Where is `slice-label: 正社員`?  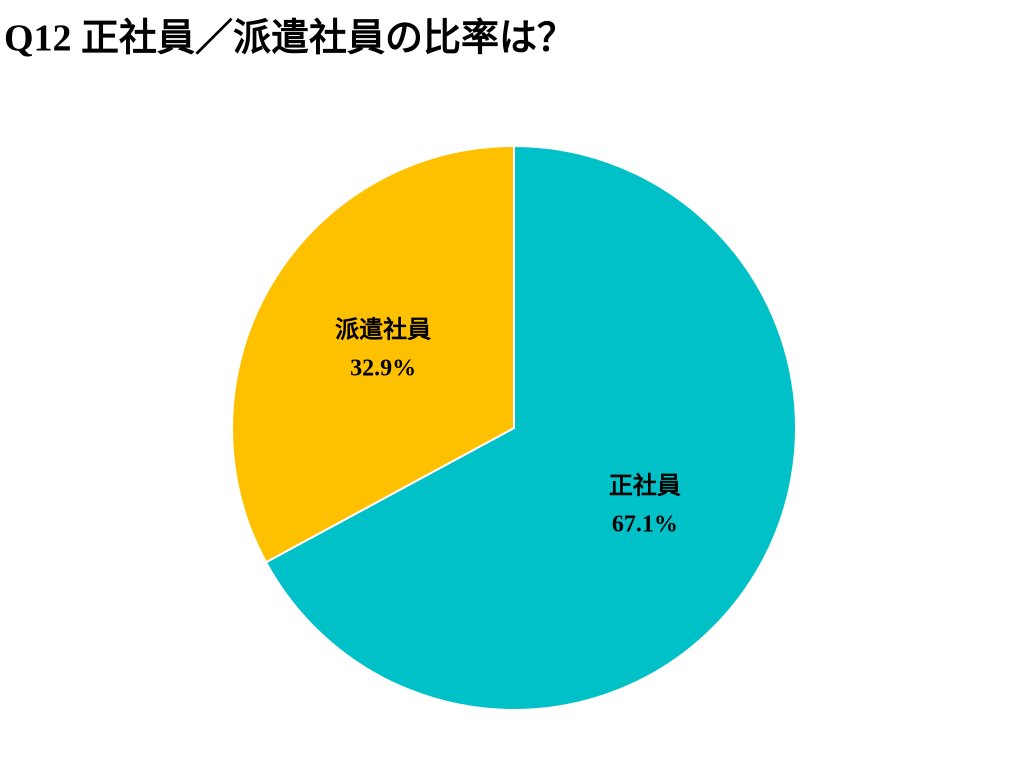 slice-label: 正社員 is located at coordinates (645, 485).